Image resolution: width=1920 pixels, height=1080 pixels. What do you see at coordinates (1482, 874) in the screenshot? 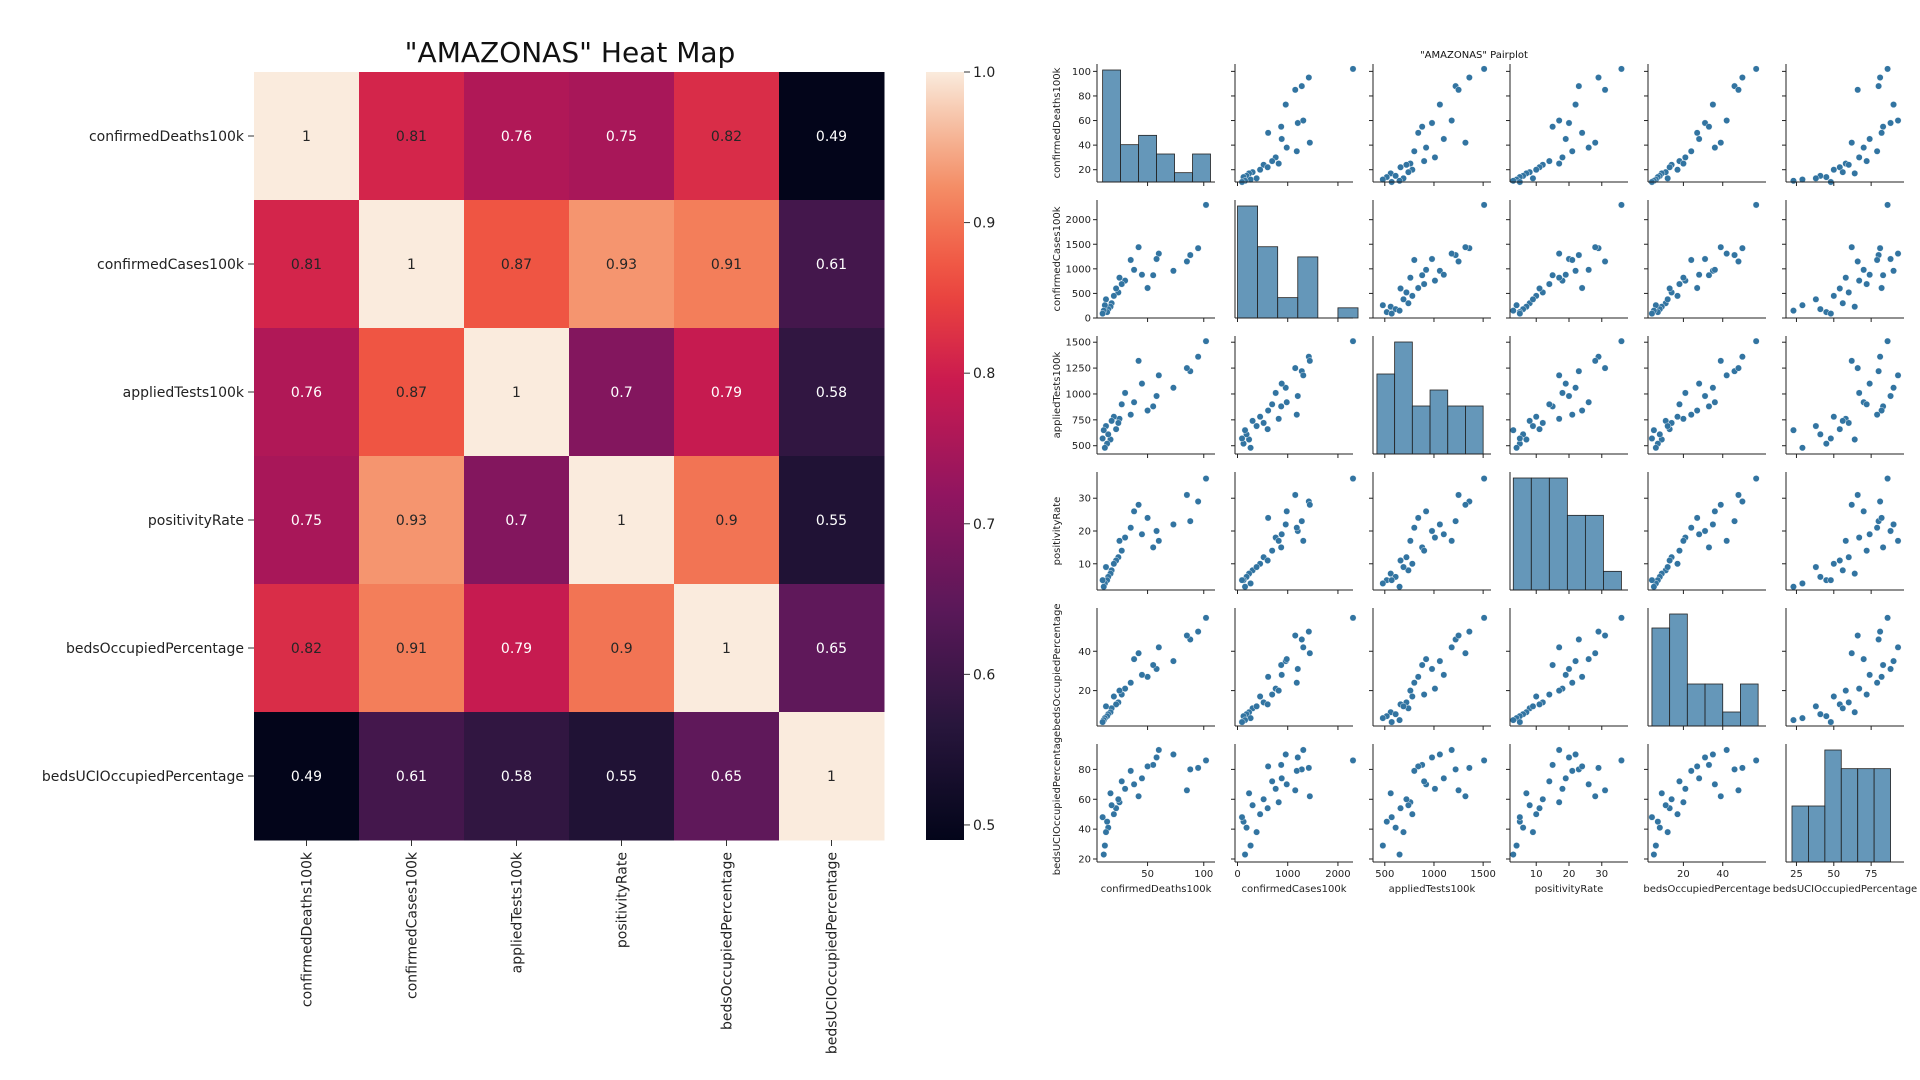
I see `pair-x-tick-label: 1500` at bounding box center [1482, 874].